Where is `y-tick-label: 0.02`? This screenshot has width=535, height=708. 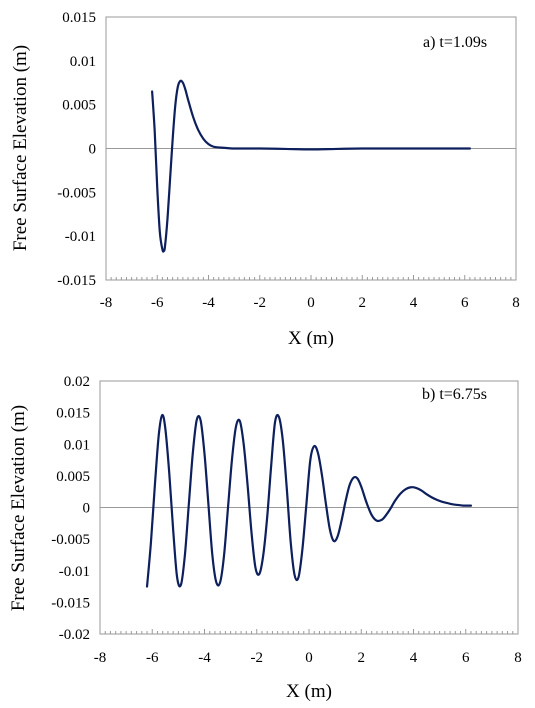
y-tick-label: 0.02 is located at coordinates (77, 382).